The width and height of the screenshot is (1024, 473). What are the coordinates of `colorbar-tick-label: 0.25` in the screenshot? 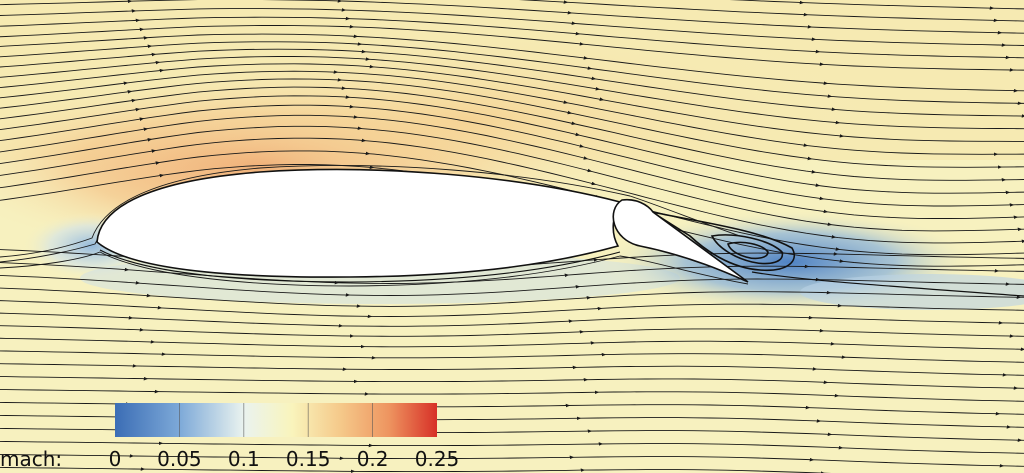 It's located at (437, 459).